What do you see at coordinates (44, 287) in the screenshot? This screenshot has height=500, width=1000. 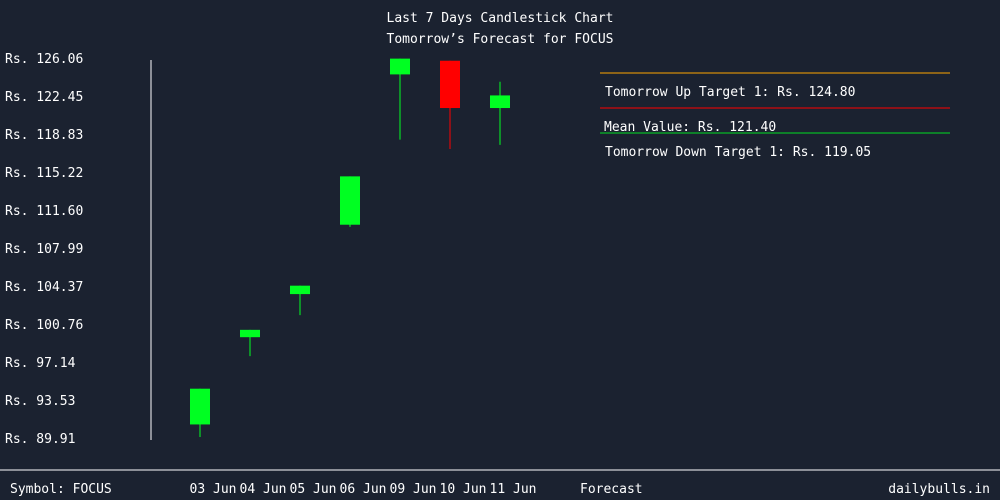 I see `y-tick-label: Rs. 104.37` at bounding box center [44, 287].